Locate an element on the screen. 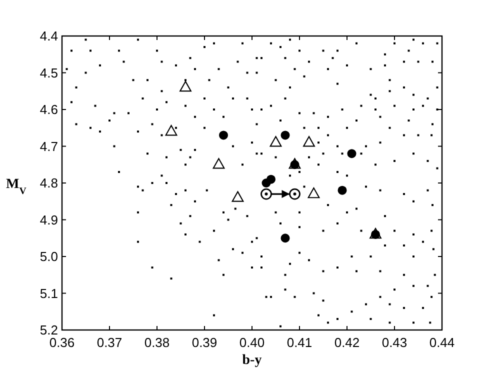 The image size is (491, 368). y-tick-label: 5.0 is located at coordinates (49, 256).